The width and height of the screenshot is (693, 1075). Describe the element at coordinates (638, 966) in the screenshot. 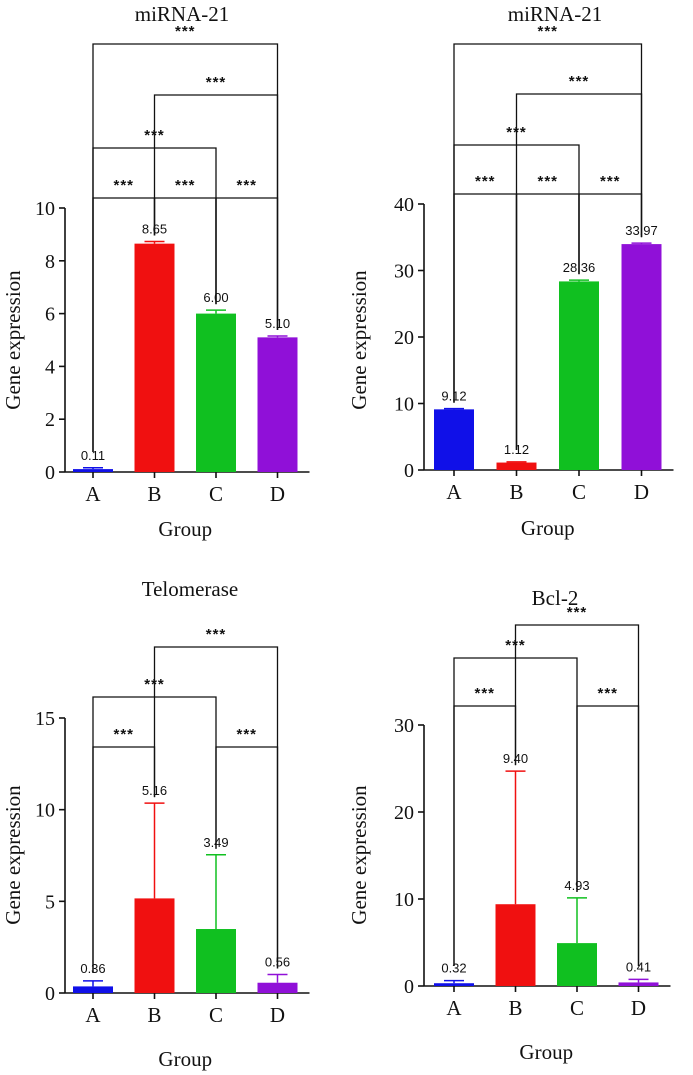

I see `data-label-D: 0.41` at that location.